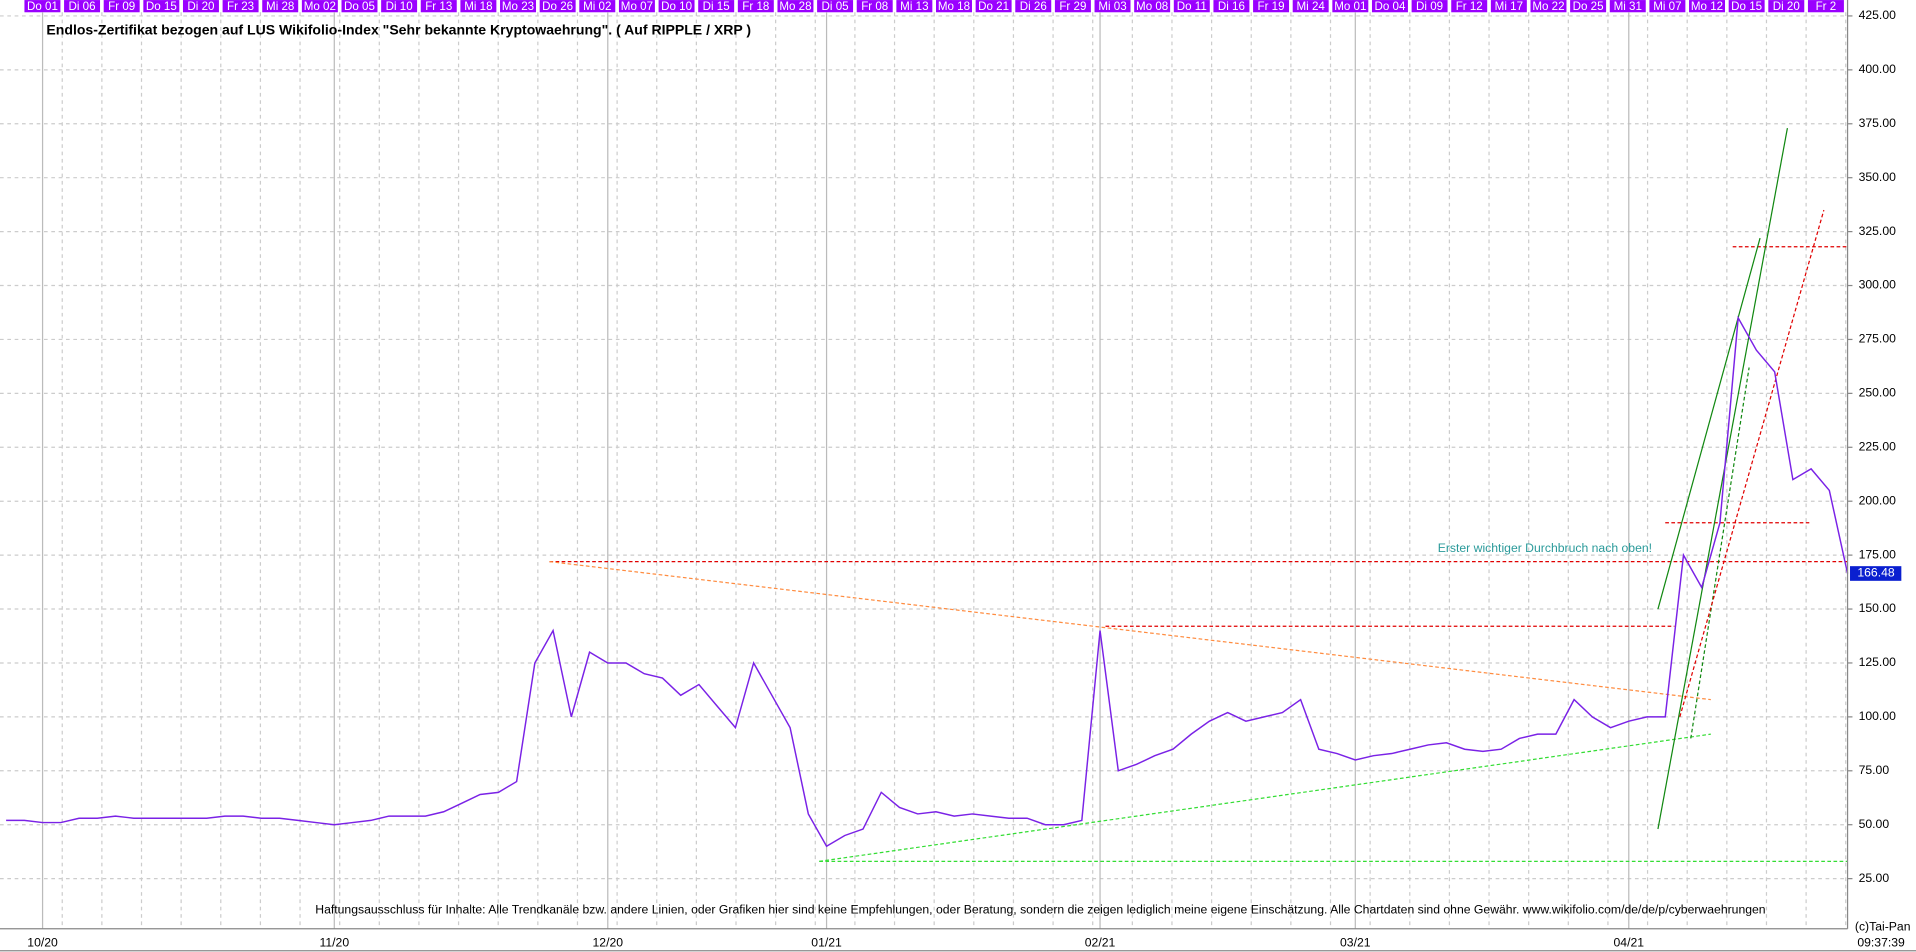 This screenshot has height=952, width=1916. What do you see at coordinates (1100, 943) in the screenshot?
I see `x-tick-label: 02/21` at bounding box center [1100, 943].